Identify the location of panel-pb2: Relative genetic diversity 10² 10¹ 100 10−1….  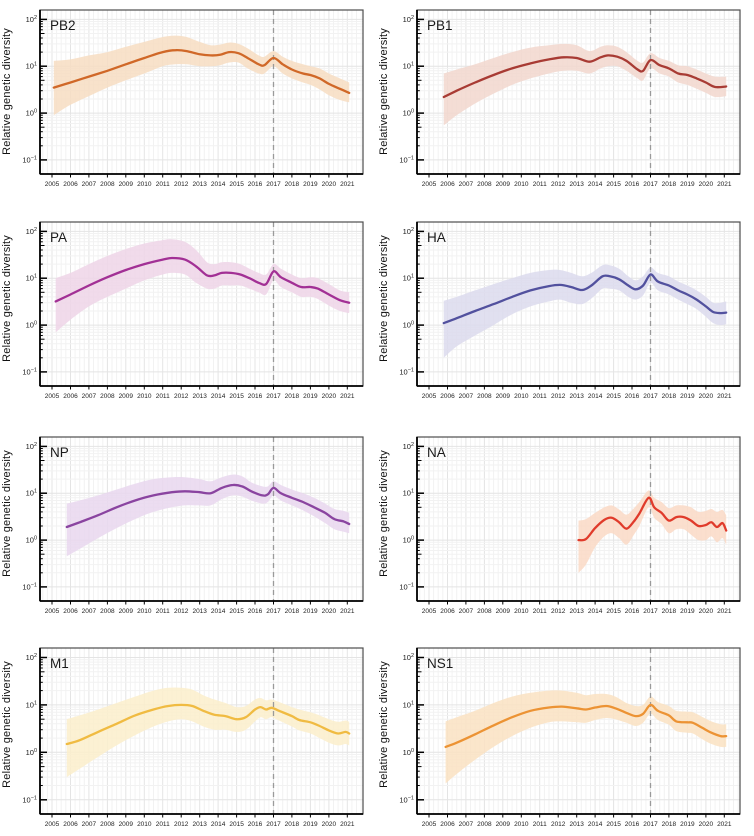
(188, 100).